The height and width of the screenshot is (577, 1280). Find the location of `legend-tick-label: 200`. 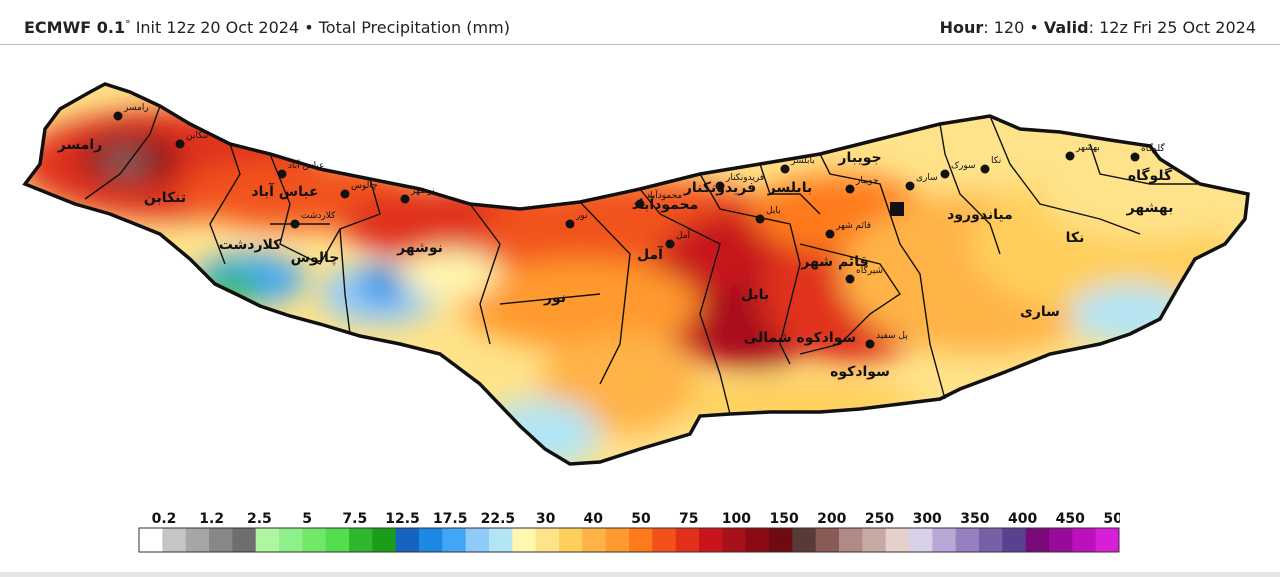

legend-tick-label: 200 is located at coordinates (831, 519).